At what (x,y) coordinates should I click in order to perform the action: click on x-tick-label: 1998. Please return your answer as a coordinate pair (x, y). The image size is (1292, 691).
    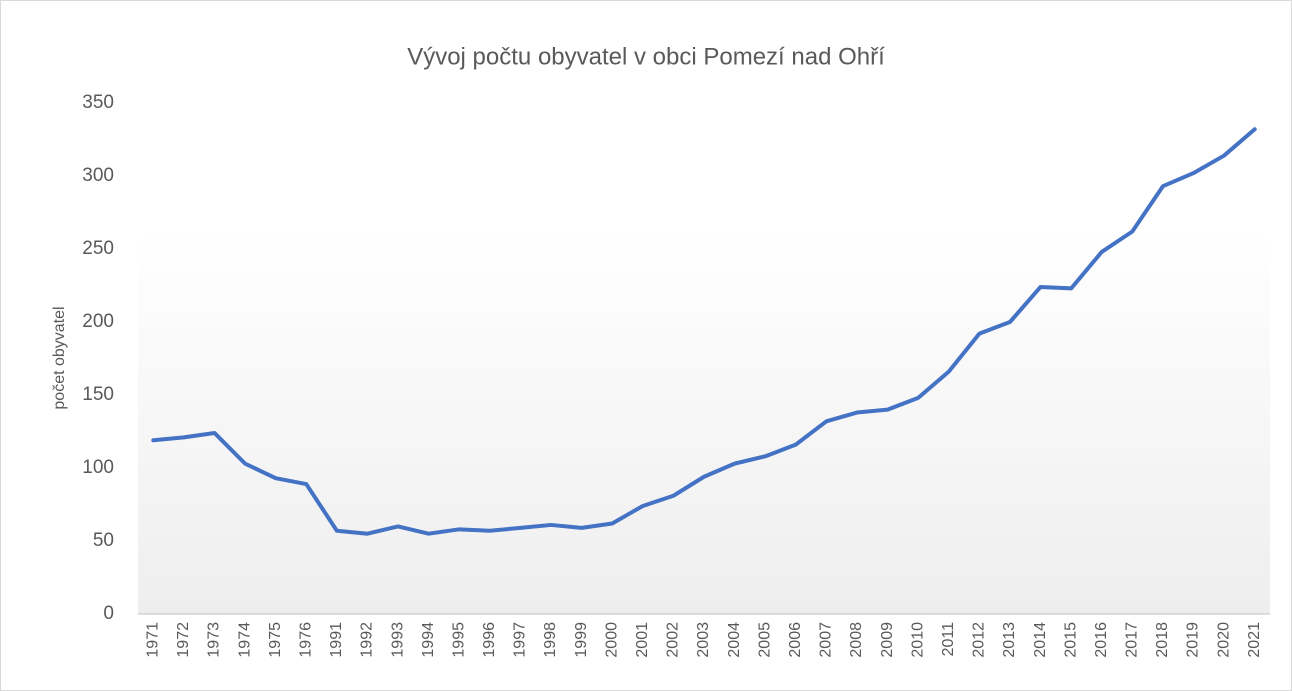
    Looking at the image, I should click on (550, 640).